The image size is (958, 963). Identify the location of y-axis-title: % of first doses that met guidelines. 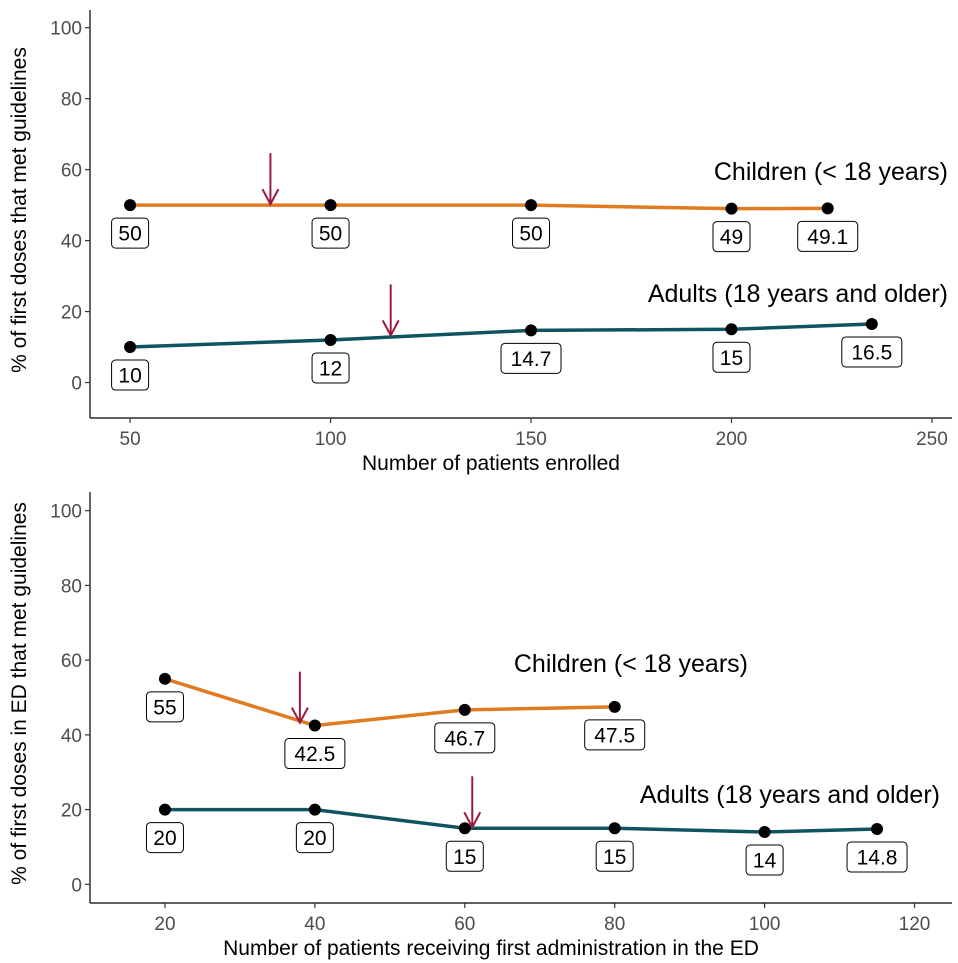
(19, 210).